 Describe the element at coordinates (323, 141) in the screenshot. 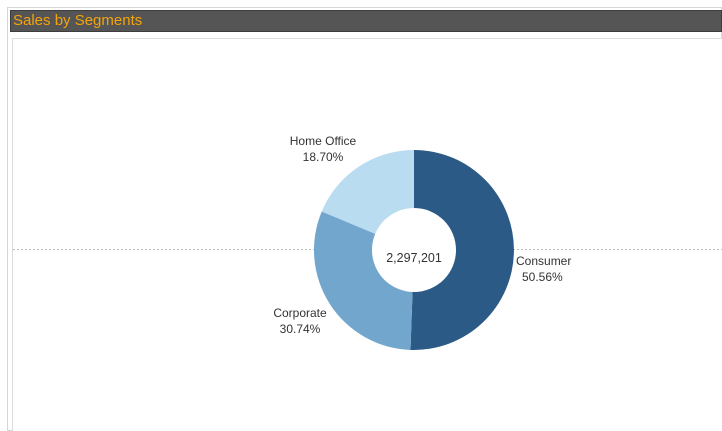

I see `slice-label-home-office: Home Office` at that location.